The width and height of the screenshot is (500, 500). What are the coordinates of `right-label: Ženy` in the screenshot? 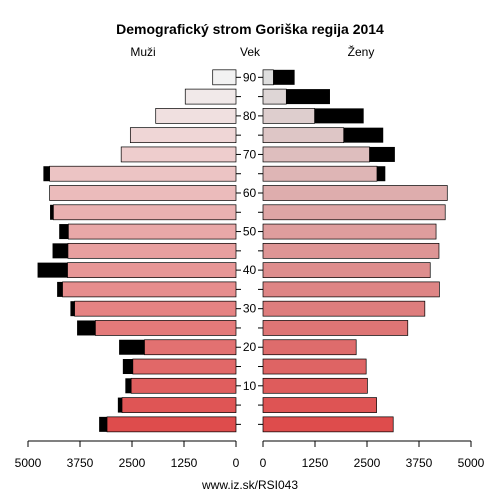 It's located at (361, 51).